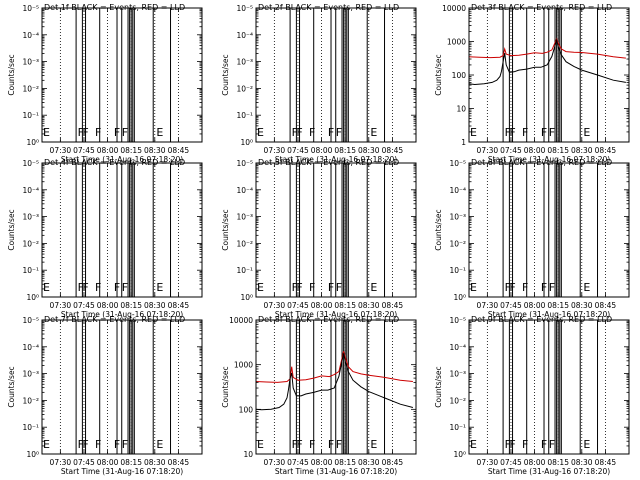  Describe the element at coordinates (328, 162) in the screenshot. I see `panel-title: Det 5f BLACK = Events, RED = LLD` at that location.